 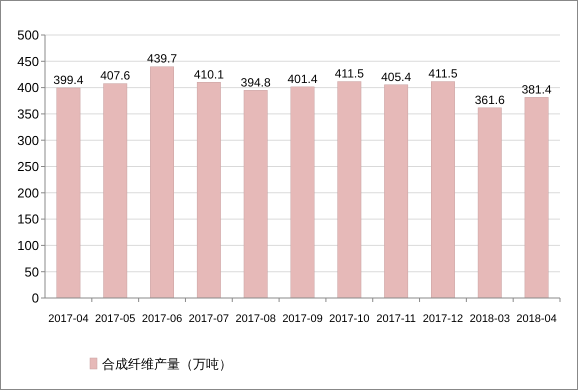 I want to click on y-tick-label: 250, so click(x=28, y=166).